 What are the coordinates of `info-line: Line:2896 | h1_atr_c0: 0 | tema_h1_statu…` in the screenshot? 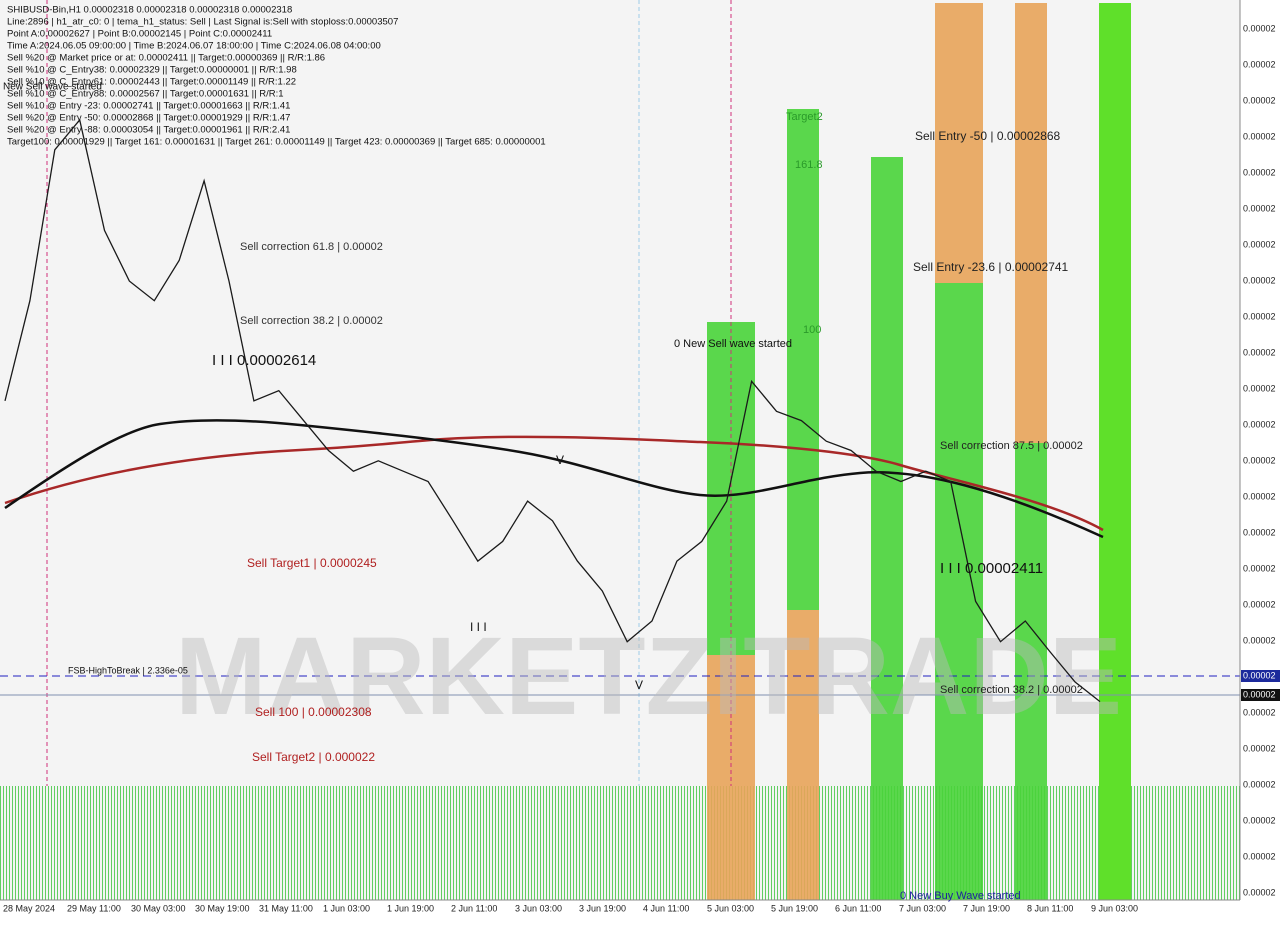 It's located at (202, 22).